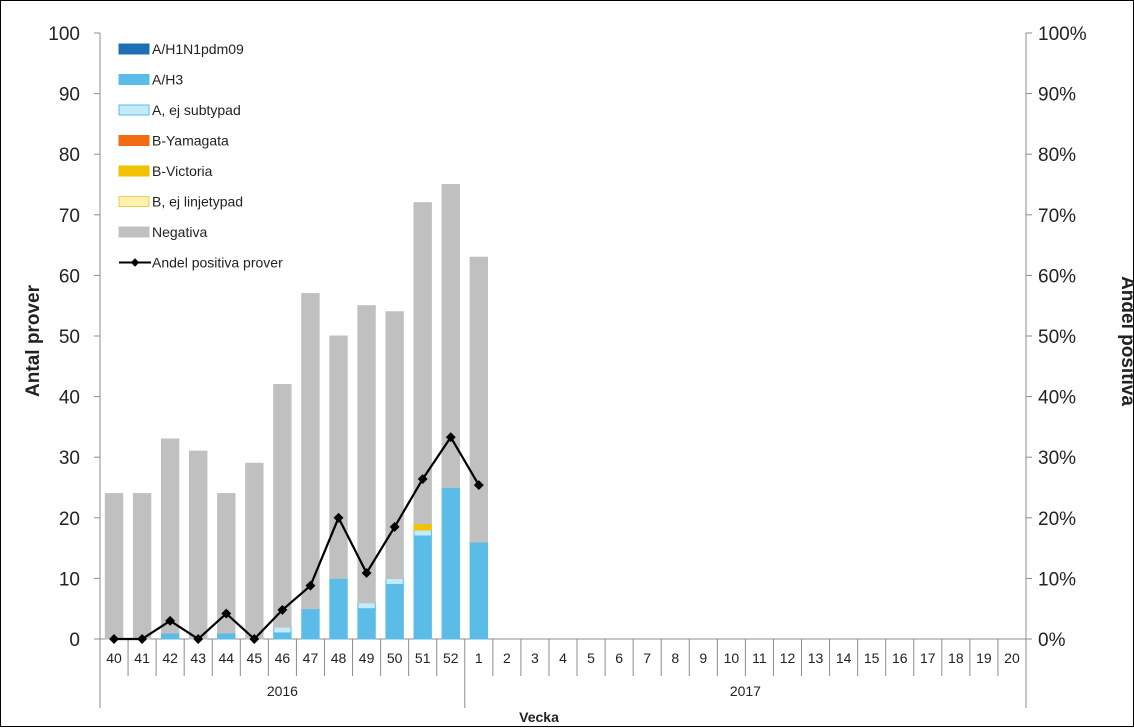 Image resolution: width=1134 pixels, height=728 pixels. I want to click on y-tick-label: 10, so click(69, 579).